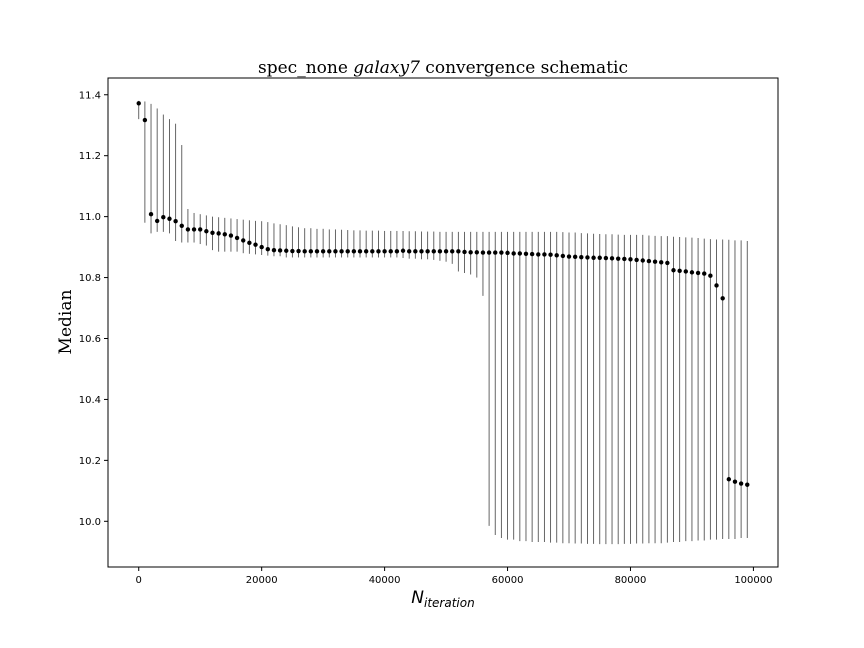 The image size is (864, 648). Describe the element at coordinates (508, 580) in the screenshot. I see `x-tick-label: 60000` at that location.